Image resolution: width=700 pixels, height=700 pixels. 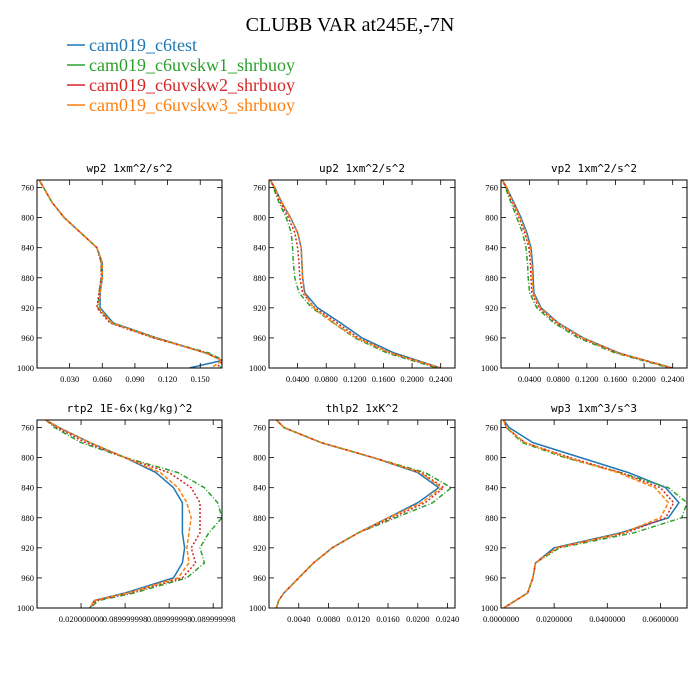 What do you see at coordinates (134, 379) in the screenshot?
I see `x-tick-label: 0.090` at bounding box center [134, 379].